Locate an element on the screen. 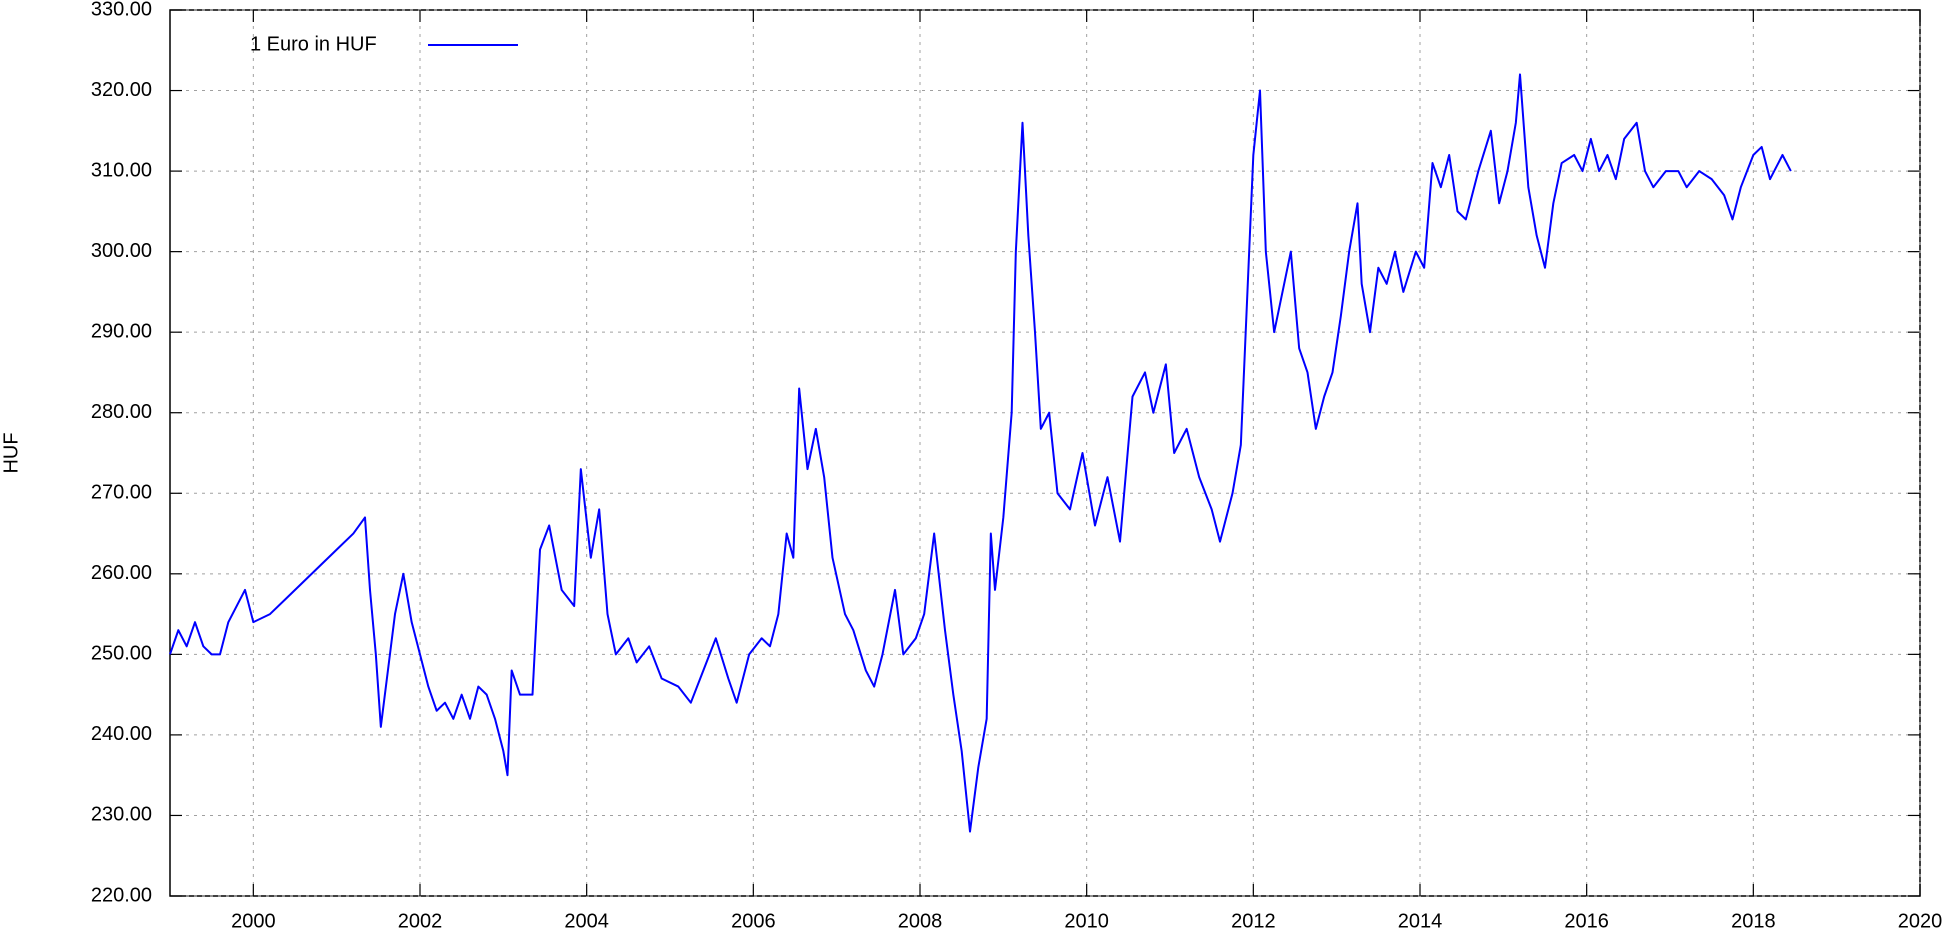  y-tick-label: 230.00 is located at coordinates (121, 815).